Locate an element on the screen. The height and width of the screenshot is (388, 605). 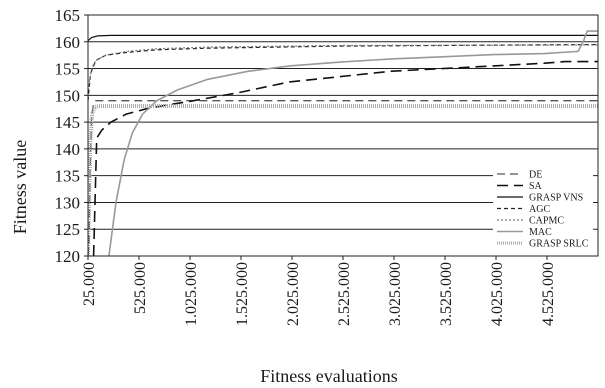
legend-label: CAPMC is located at coordinates (546, 221).